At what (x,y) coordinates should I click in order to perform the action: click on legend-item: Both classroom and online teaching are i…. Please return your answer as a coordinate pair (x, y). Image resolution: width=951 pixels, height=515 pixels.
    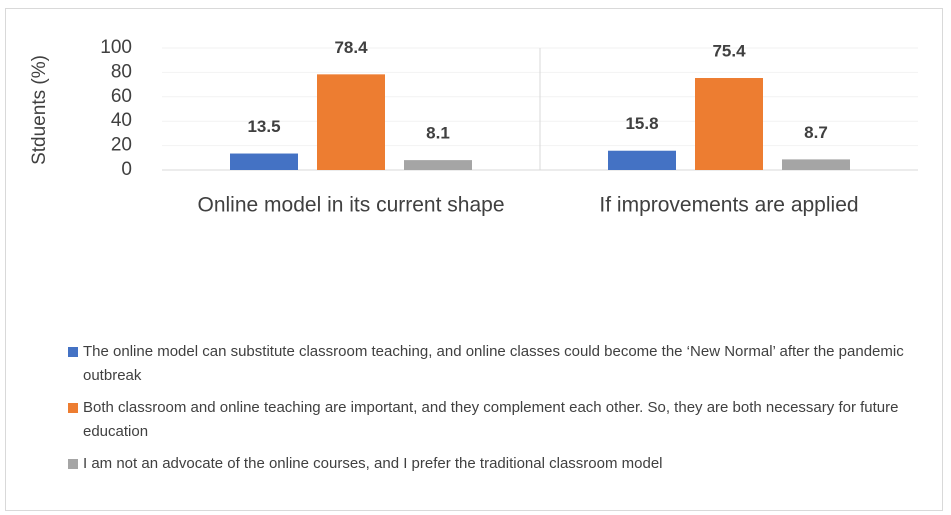
    Looking at the image, I should click on (488, 420).